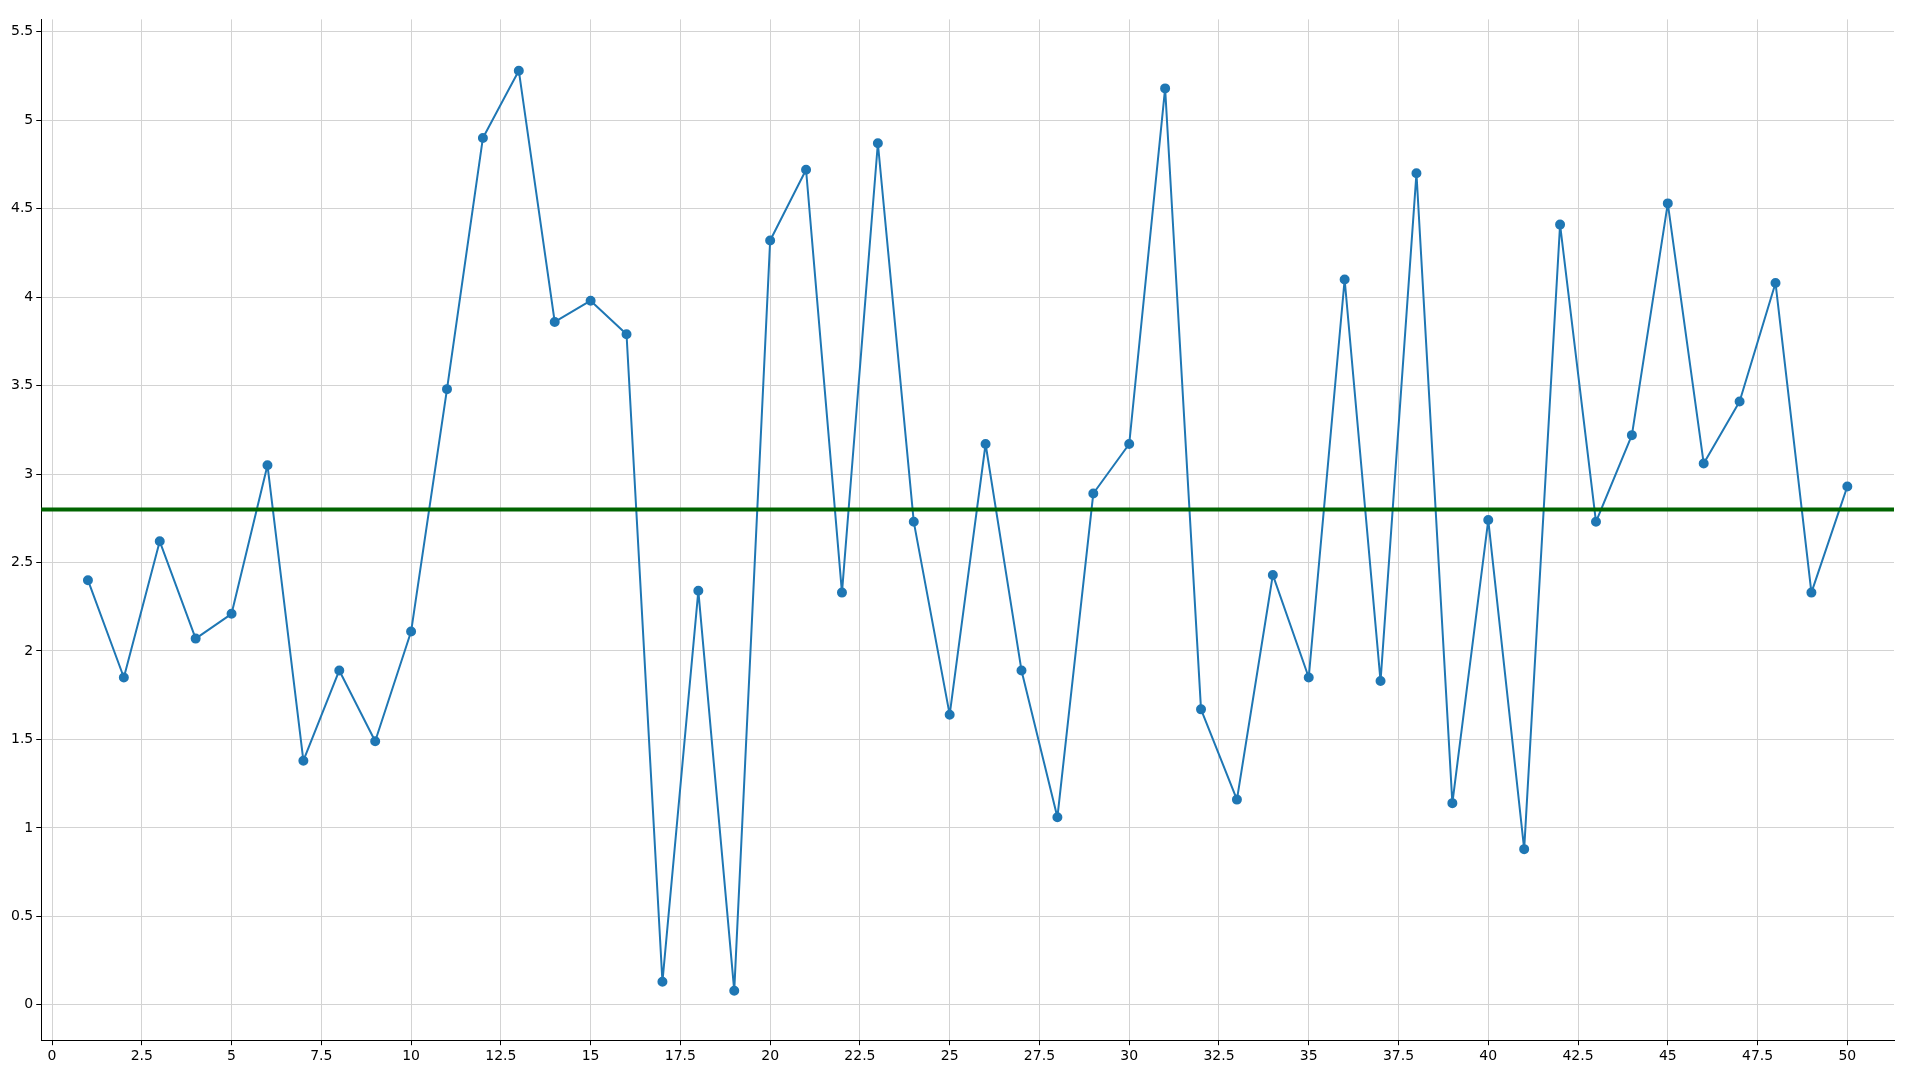 The image size is (1920, 1080). I want to click on x-tick-label: 0, so click(52, 1055).